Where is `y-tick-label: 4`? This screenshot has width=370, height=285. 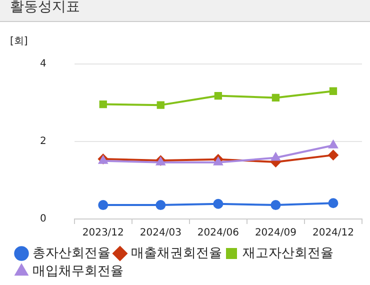 y-tick-label: 4 is located at coordinates (43, 64).